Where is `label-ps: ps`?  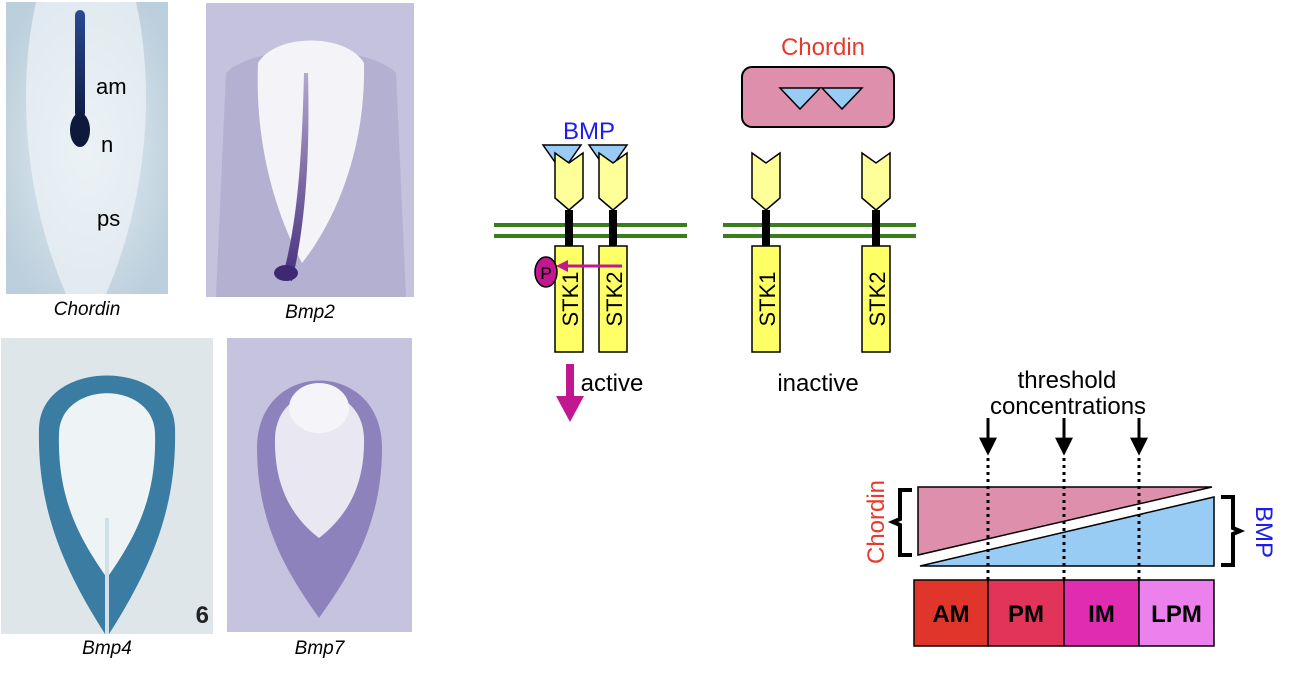
label-ps: ps is located at coordinates (109, 218).